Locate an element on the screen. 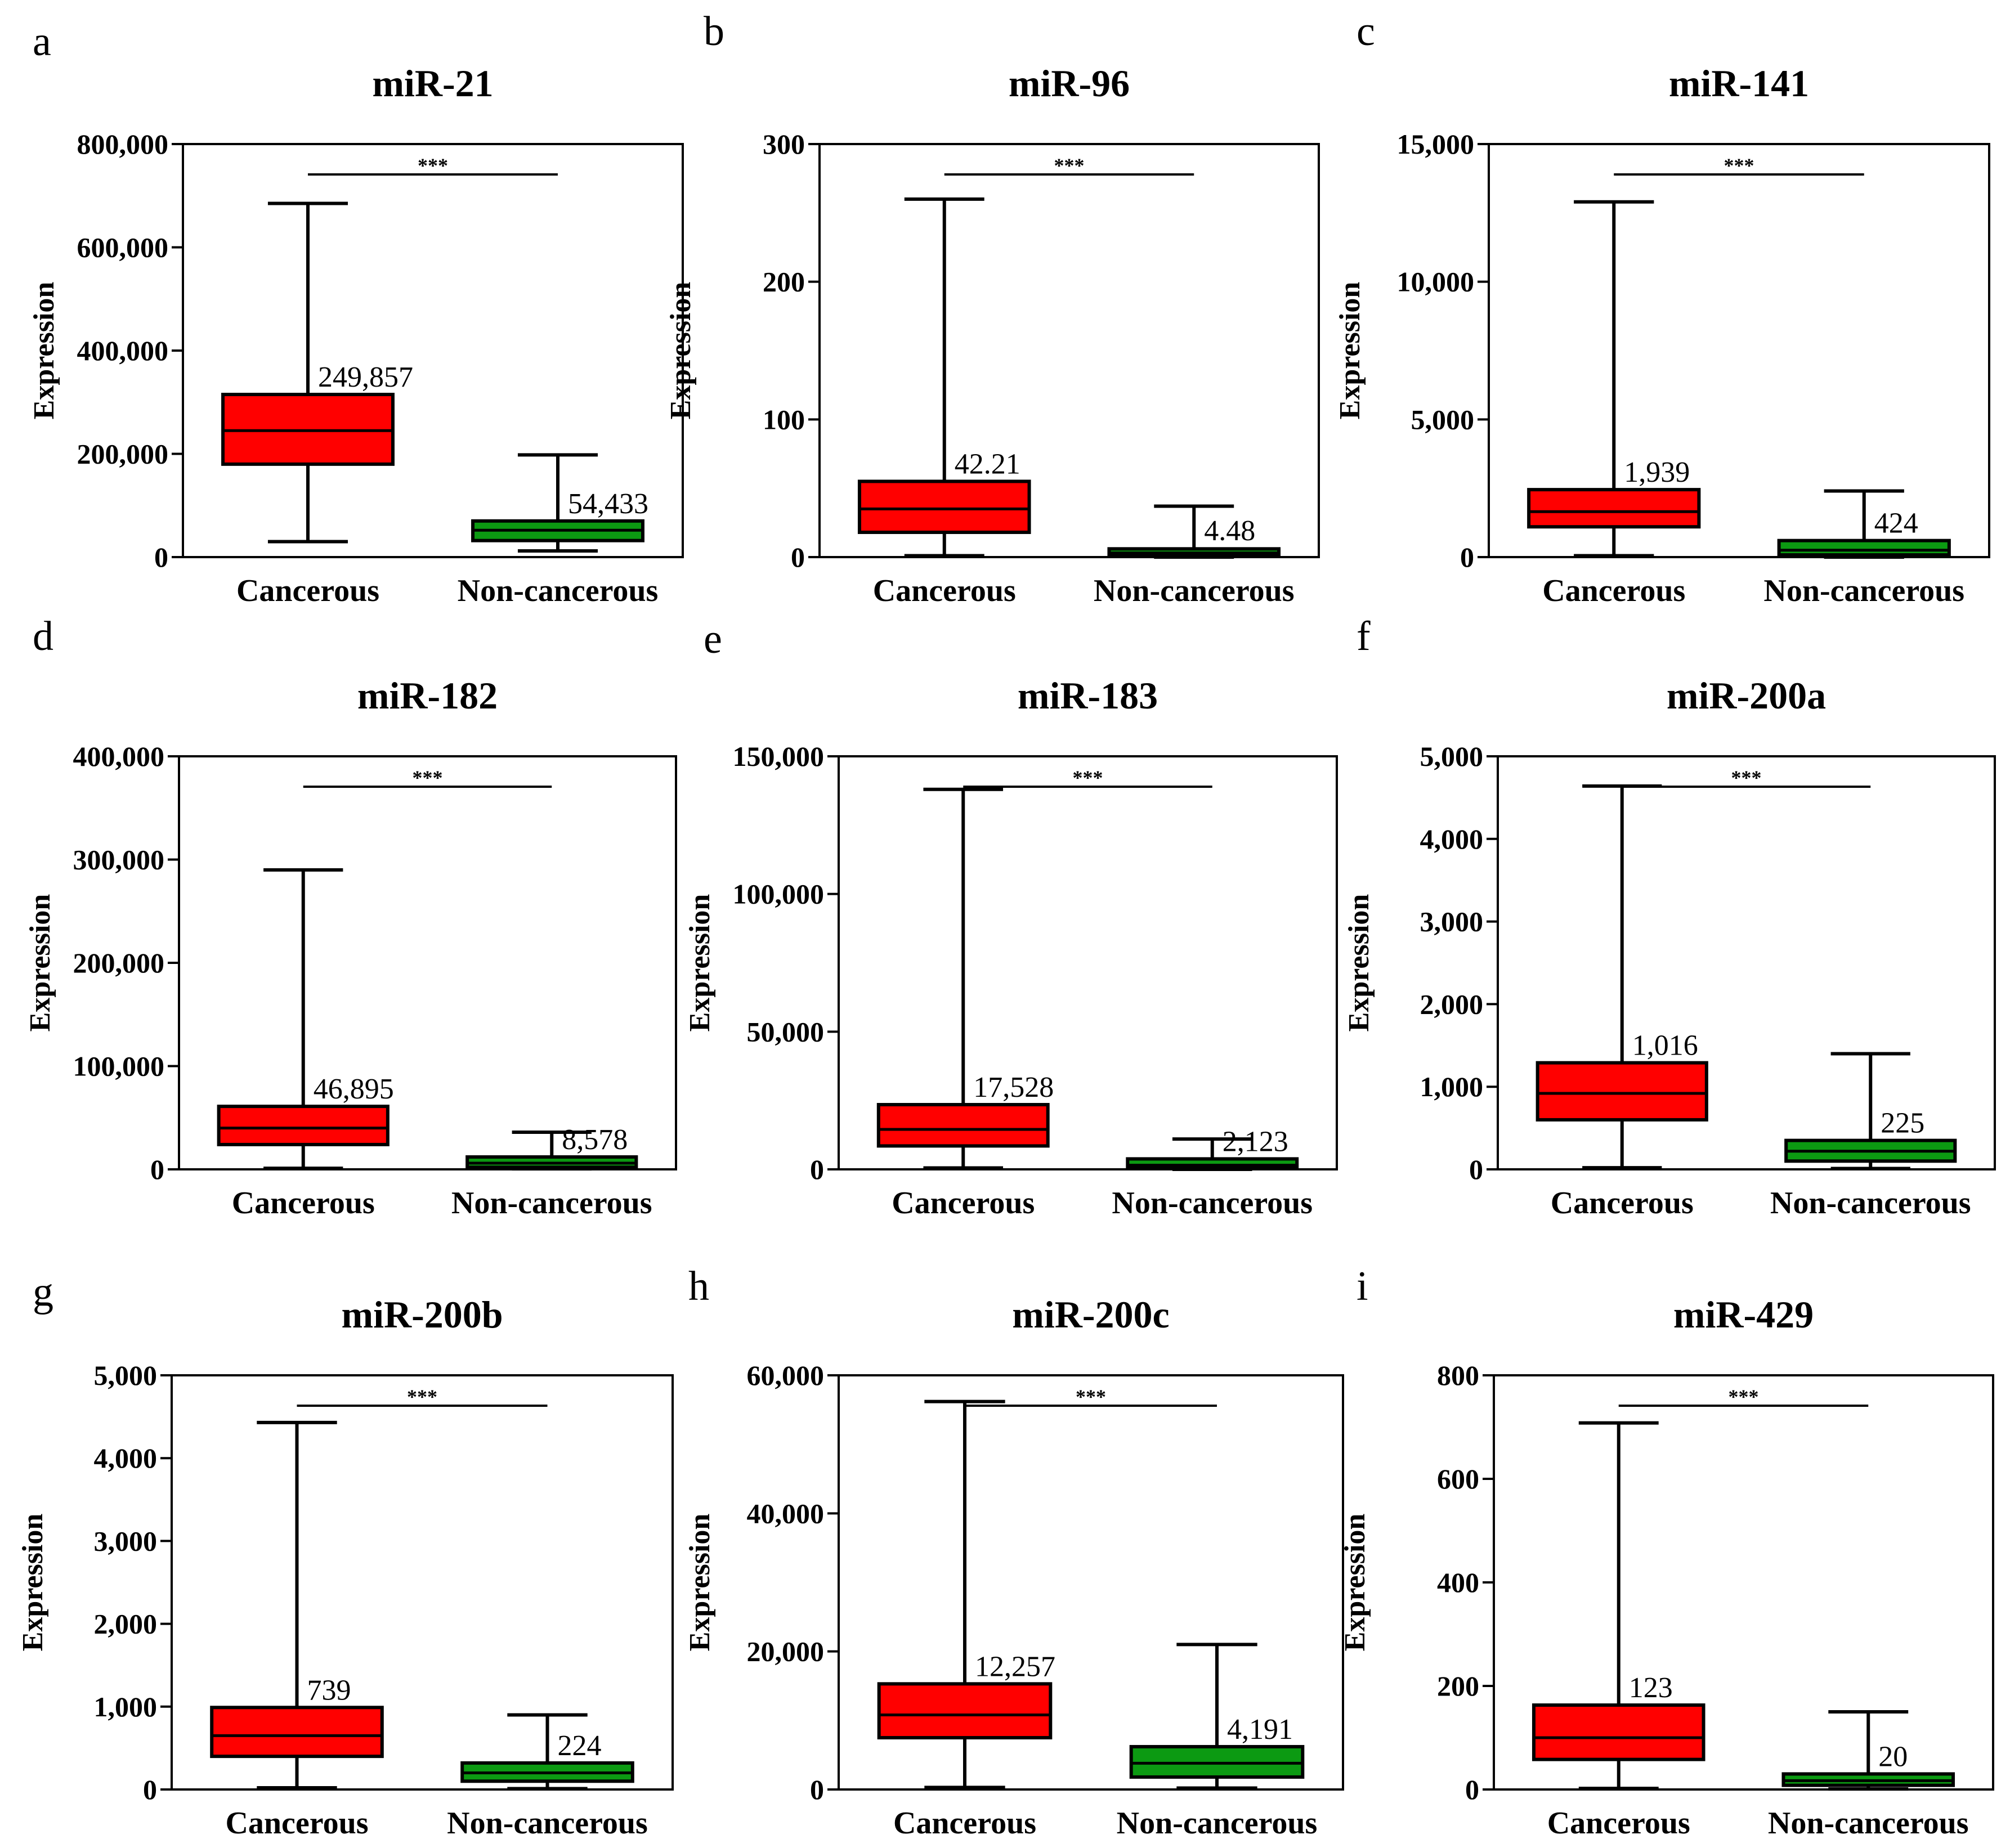 The image size is (2010, 1848). mean-value-label: 8,578 is located at coordinates (595, 1140).